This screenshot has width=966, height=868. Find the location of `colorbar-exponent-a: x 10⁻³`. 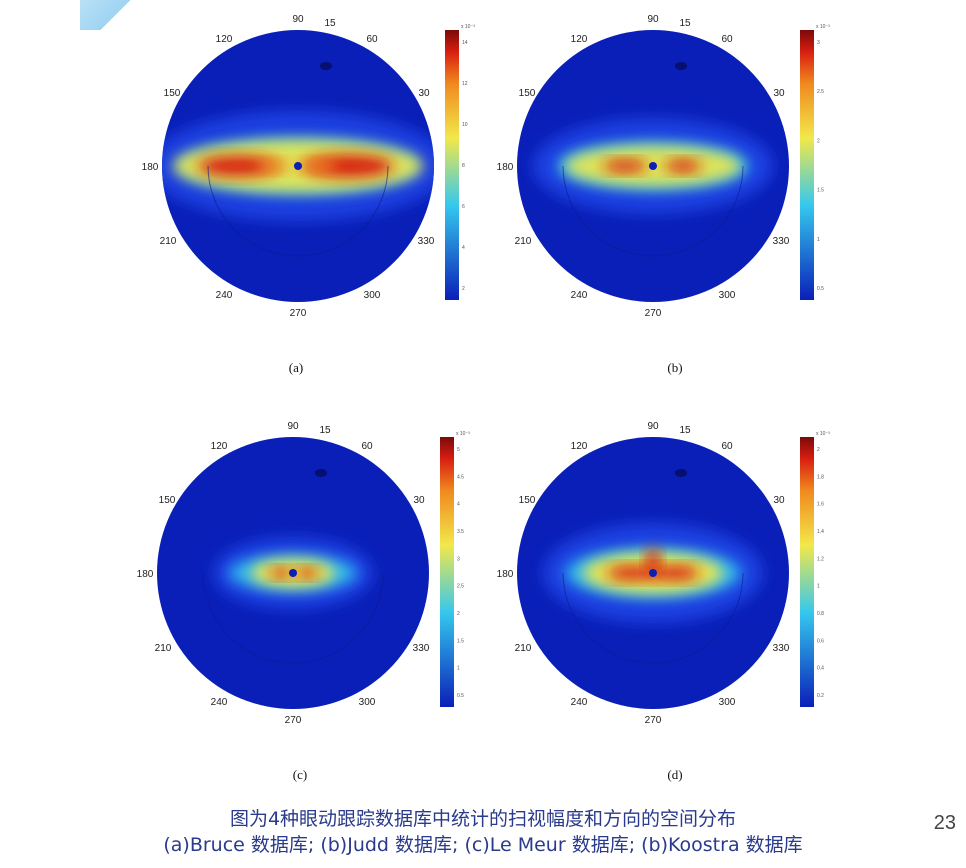

colorbar-exponent-a: x 10⁻³ is located at coordinates (468, 27).